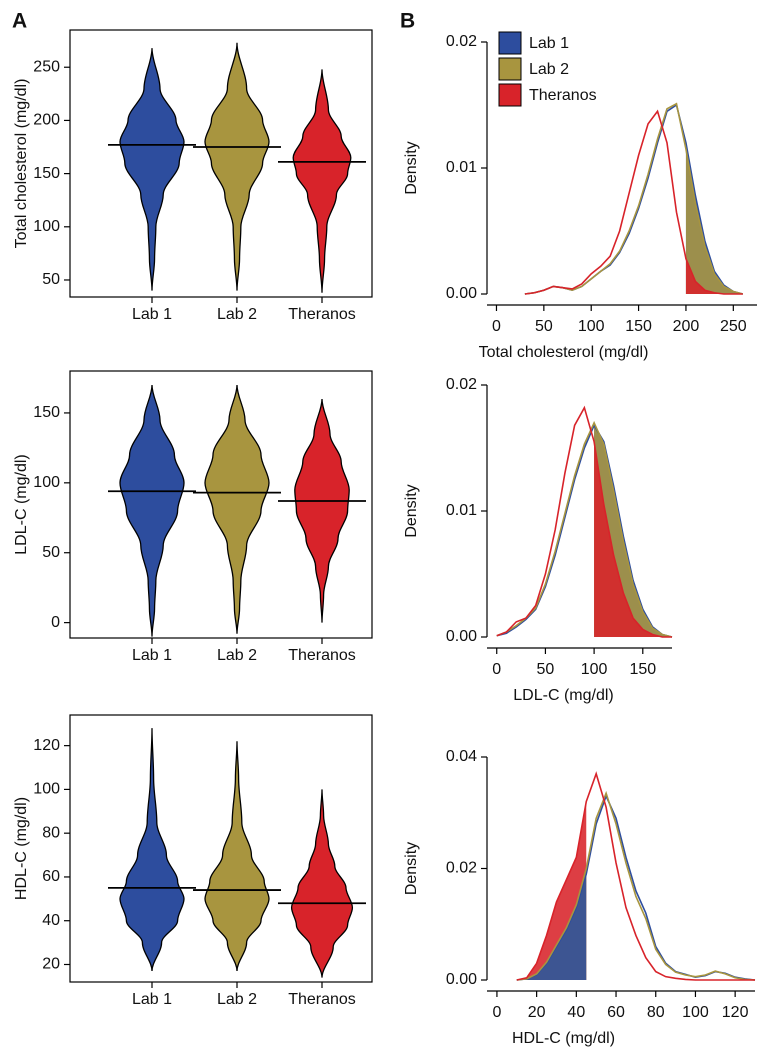  I want to click on x-tick-label: 250, so click(733, 326).